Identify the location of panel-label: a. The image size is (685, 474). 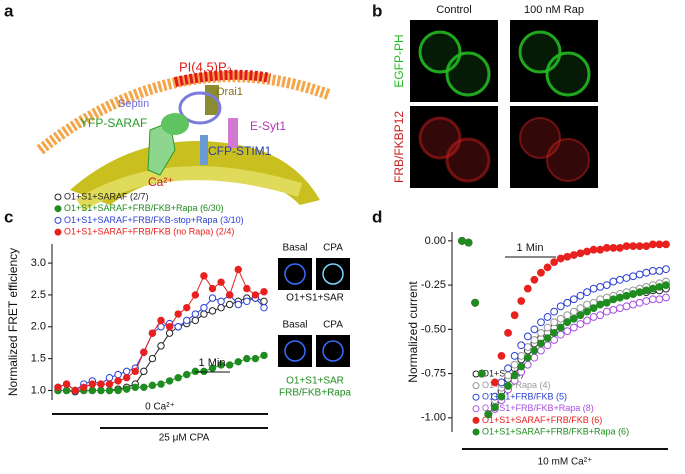
(9, 10).